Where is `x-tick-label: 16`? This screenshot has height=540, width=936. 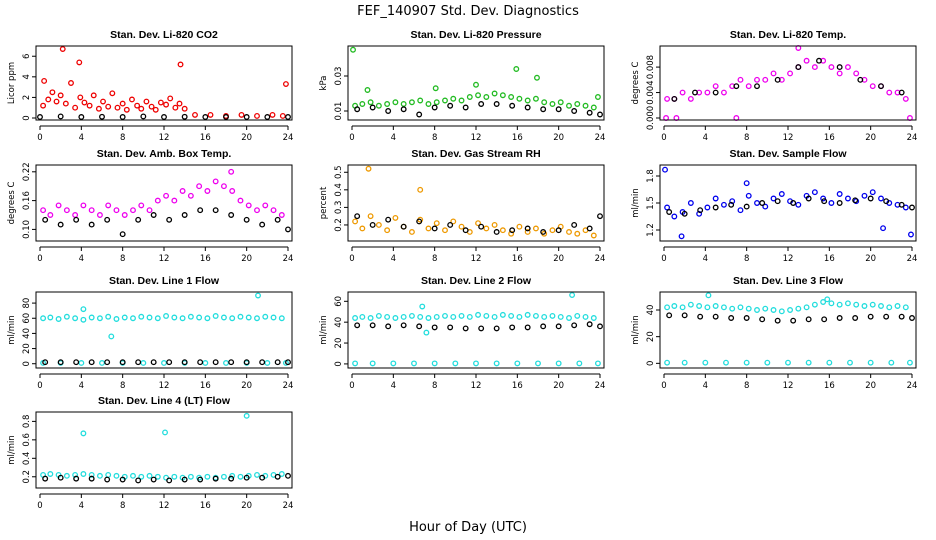 x-tick-label: 16 is located at coordinates (205, 138).